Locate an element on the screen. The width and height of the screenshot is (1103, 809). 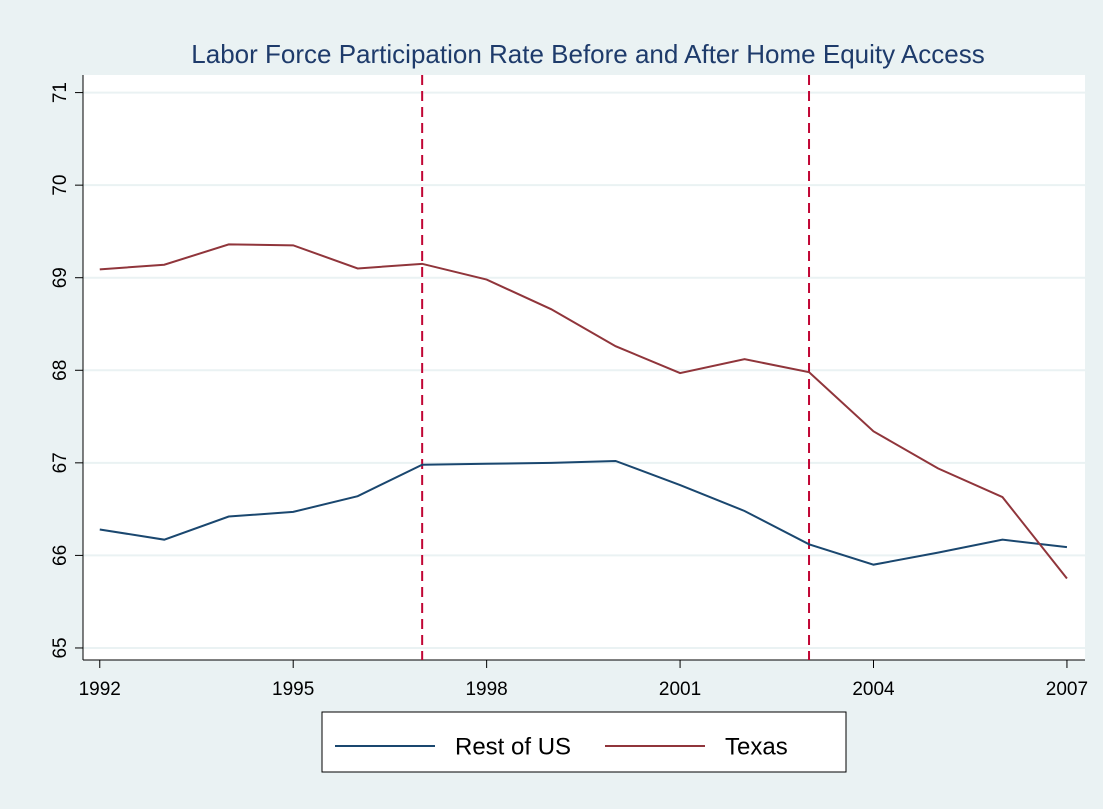
x-tick-label: 2007 is located at coordinates (1067, 689).